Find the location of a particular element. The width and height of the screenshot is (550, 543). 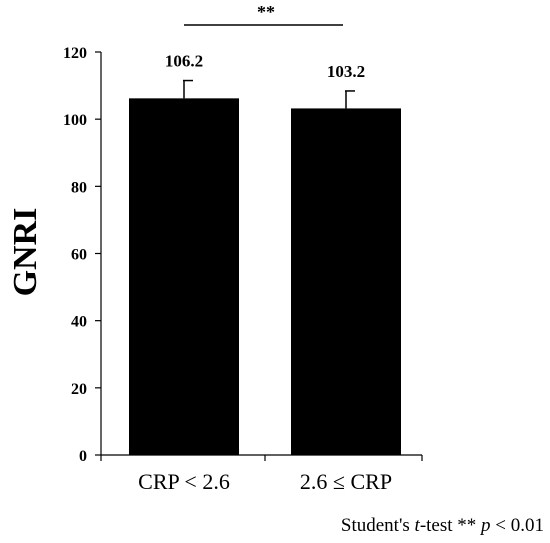

y-tick-label: 100 is located at coordinates (75, 120).